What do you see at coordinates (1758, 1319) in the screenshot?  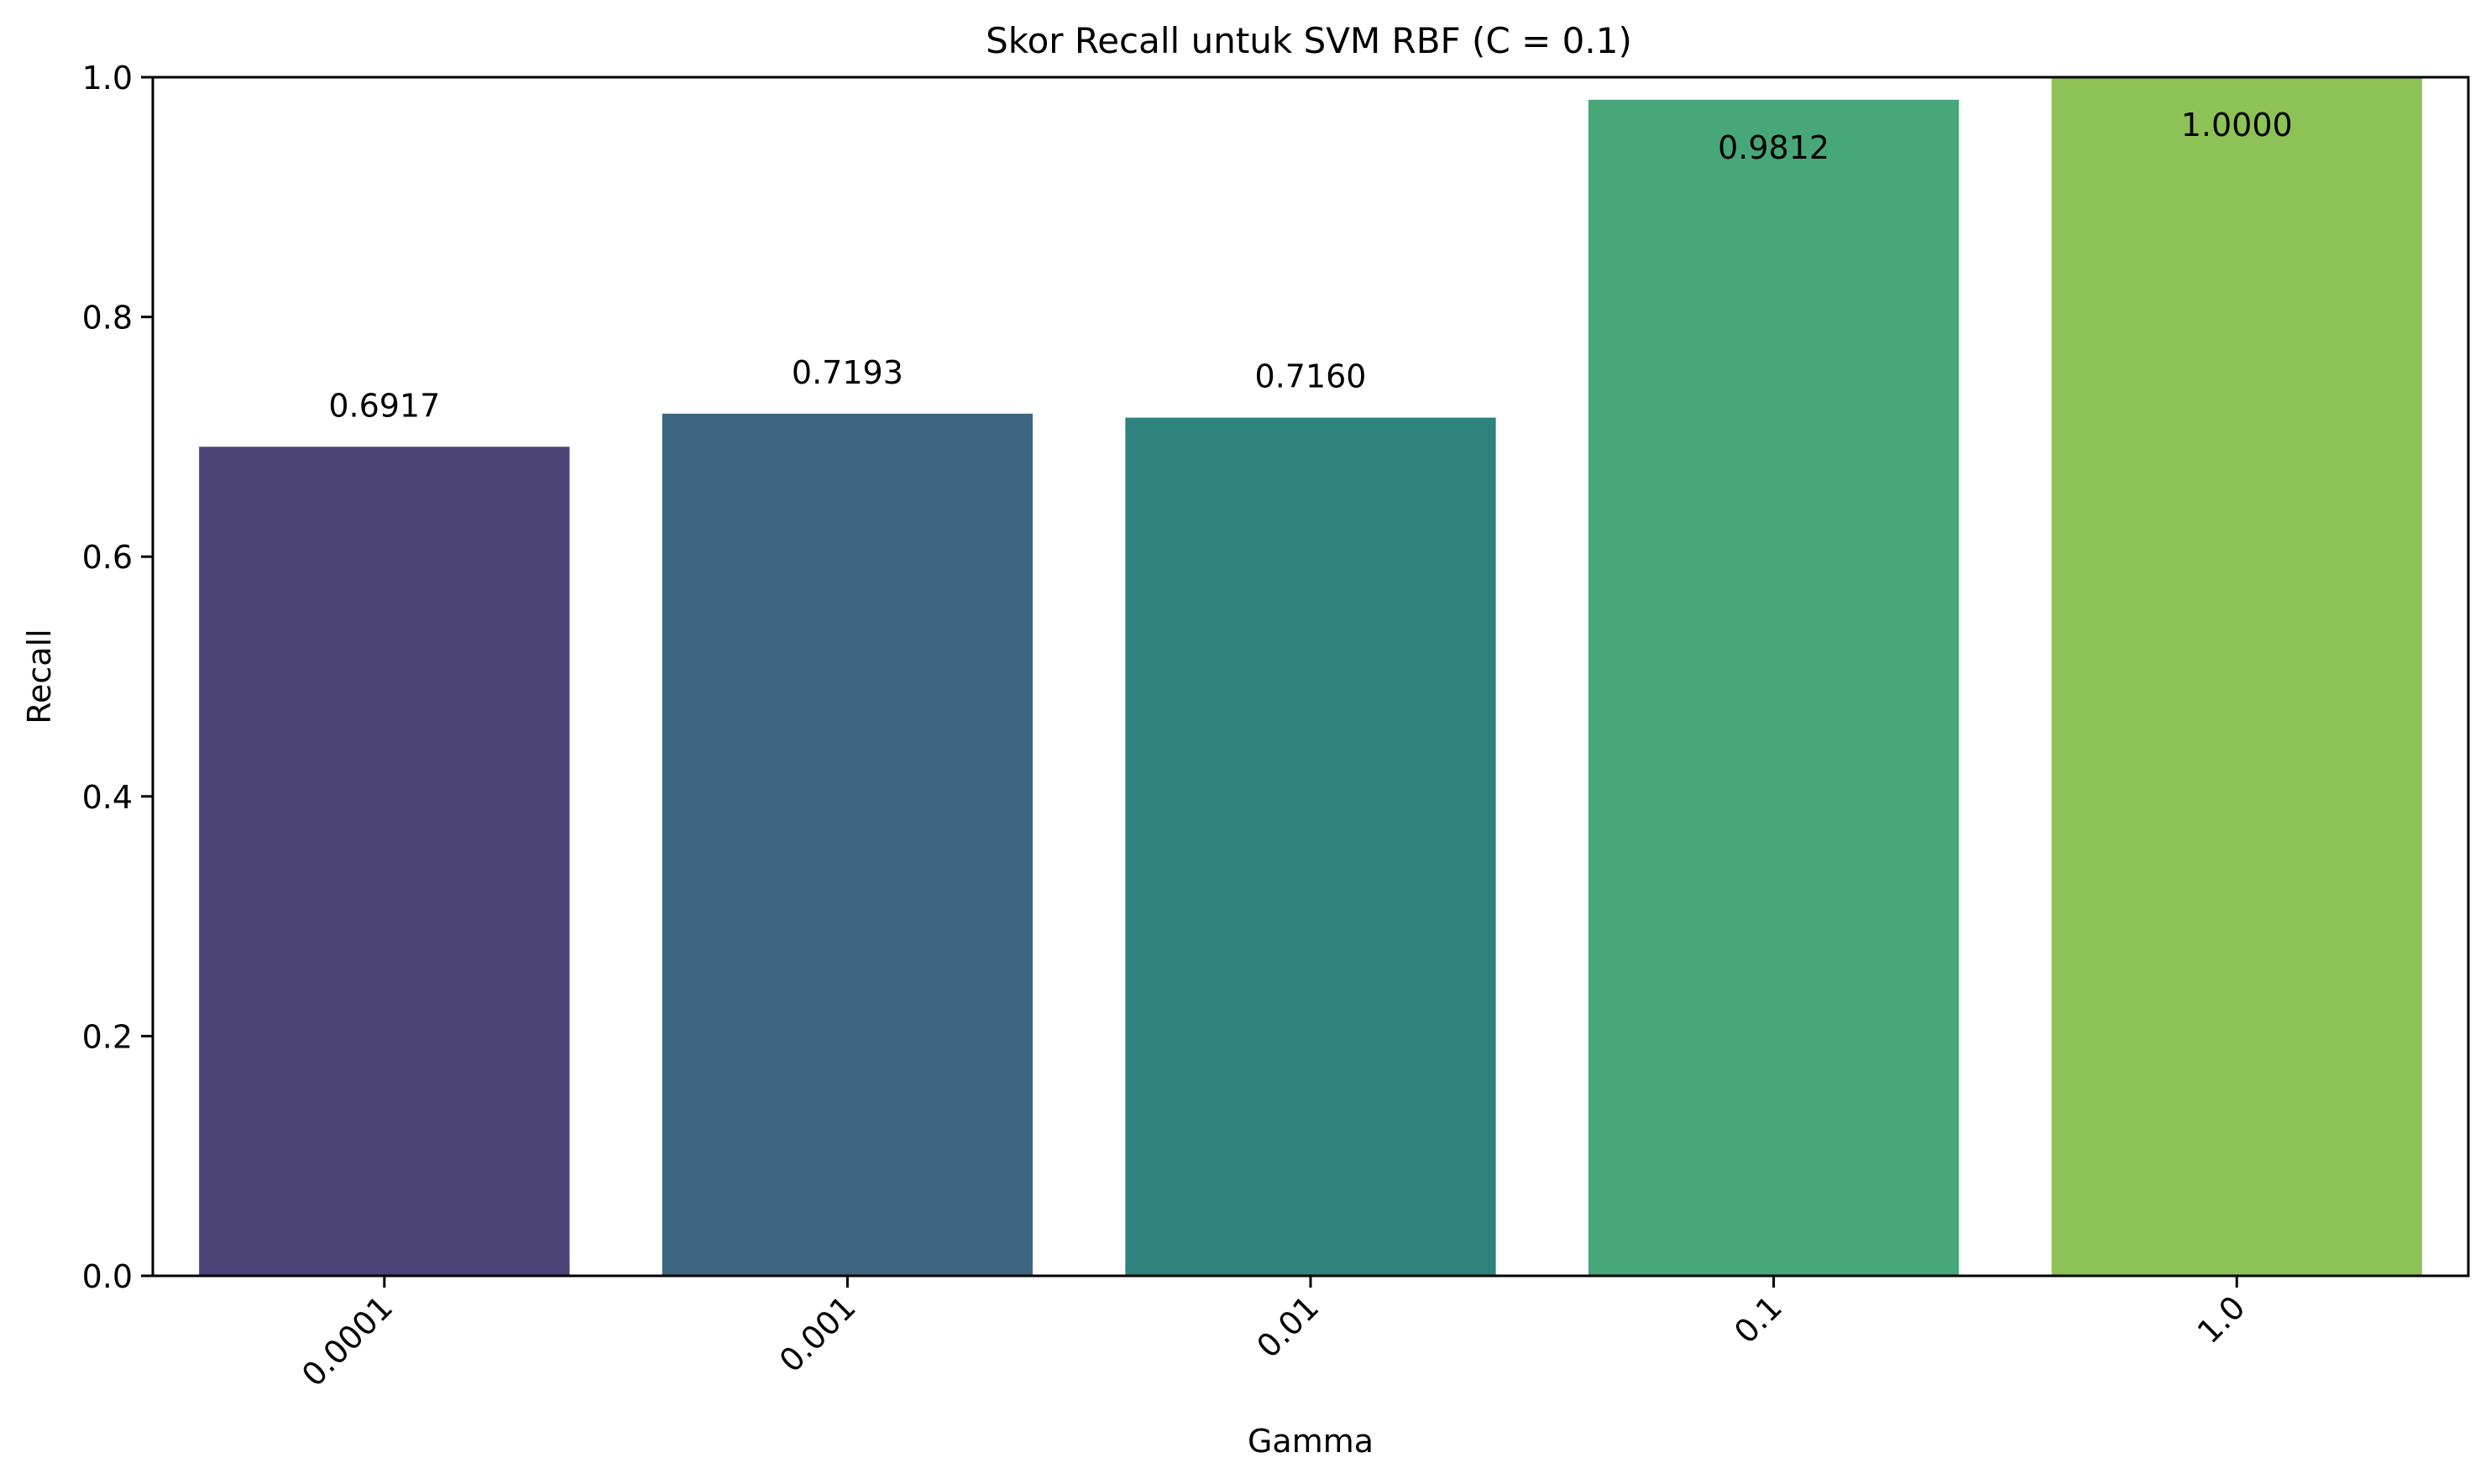 I see `x-tick-label: 0.1` at bounding box center [1758, 1319].